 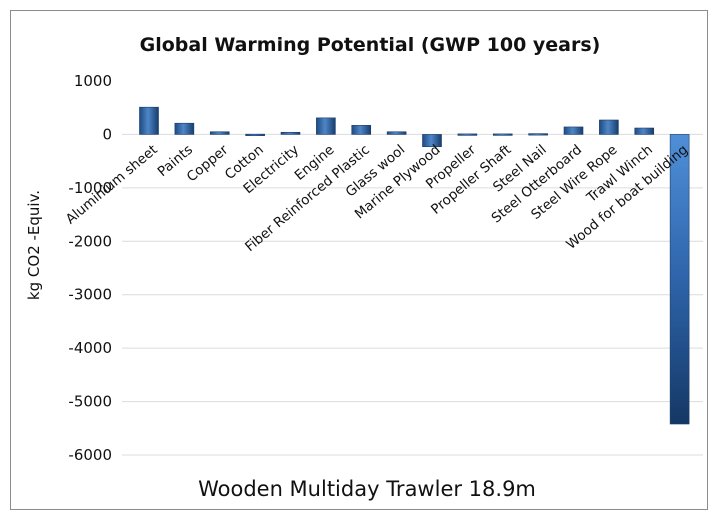 I want to click on chart-title: Global Warming Potential (GWP 100 years), so click(x=370, y=45).